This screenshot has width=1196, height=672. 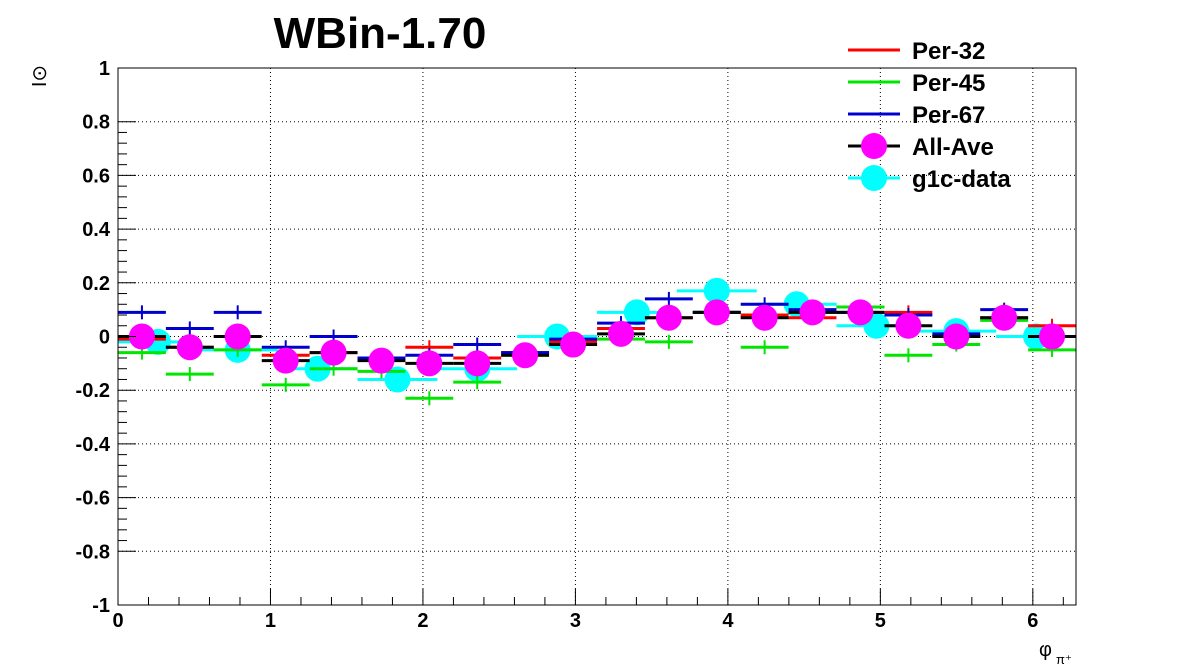 I want to click on y-tick-label: -0.4, so click(x=93, y=445).